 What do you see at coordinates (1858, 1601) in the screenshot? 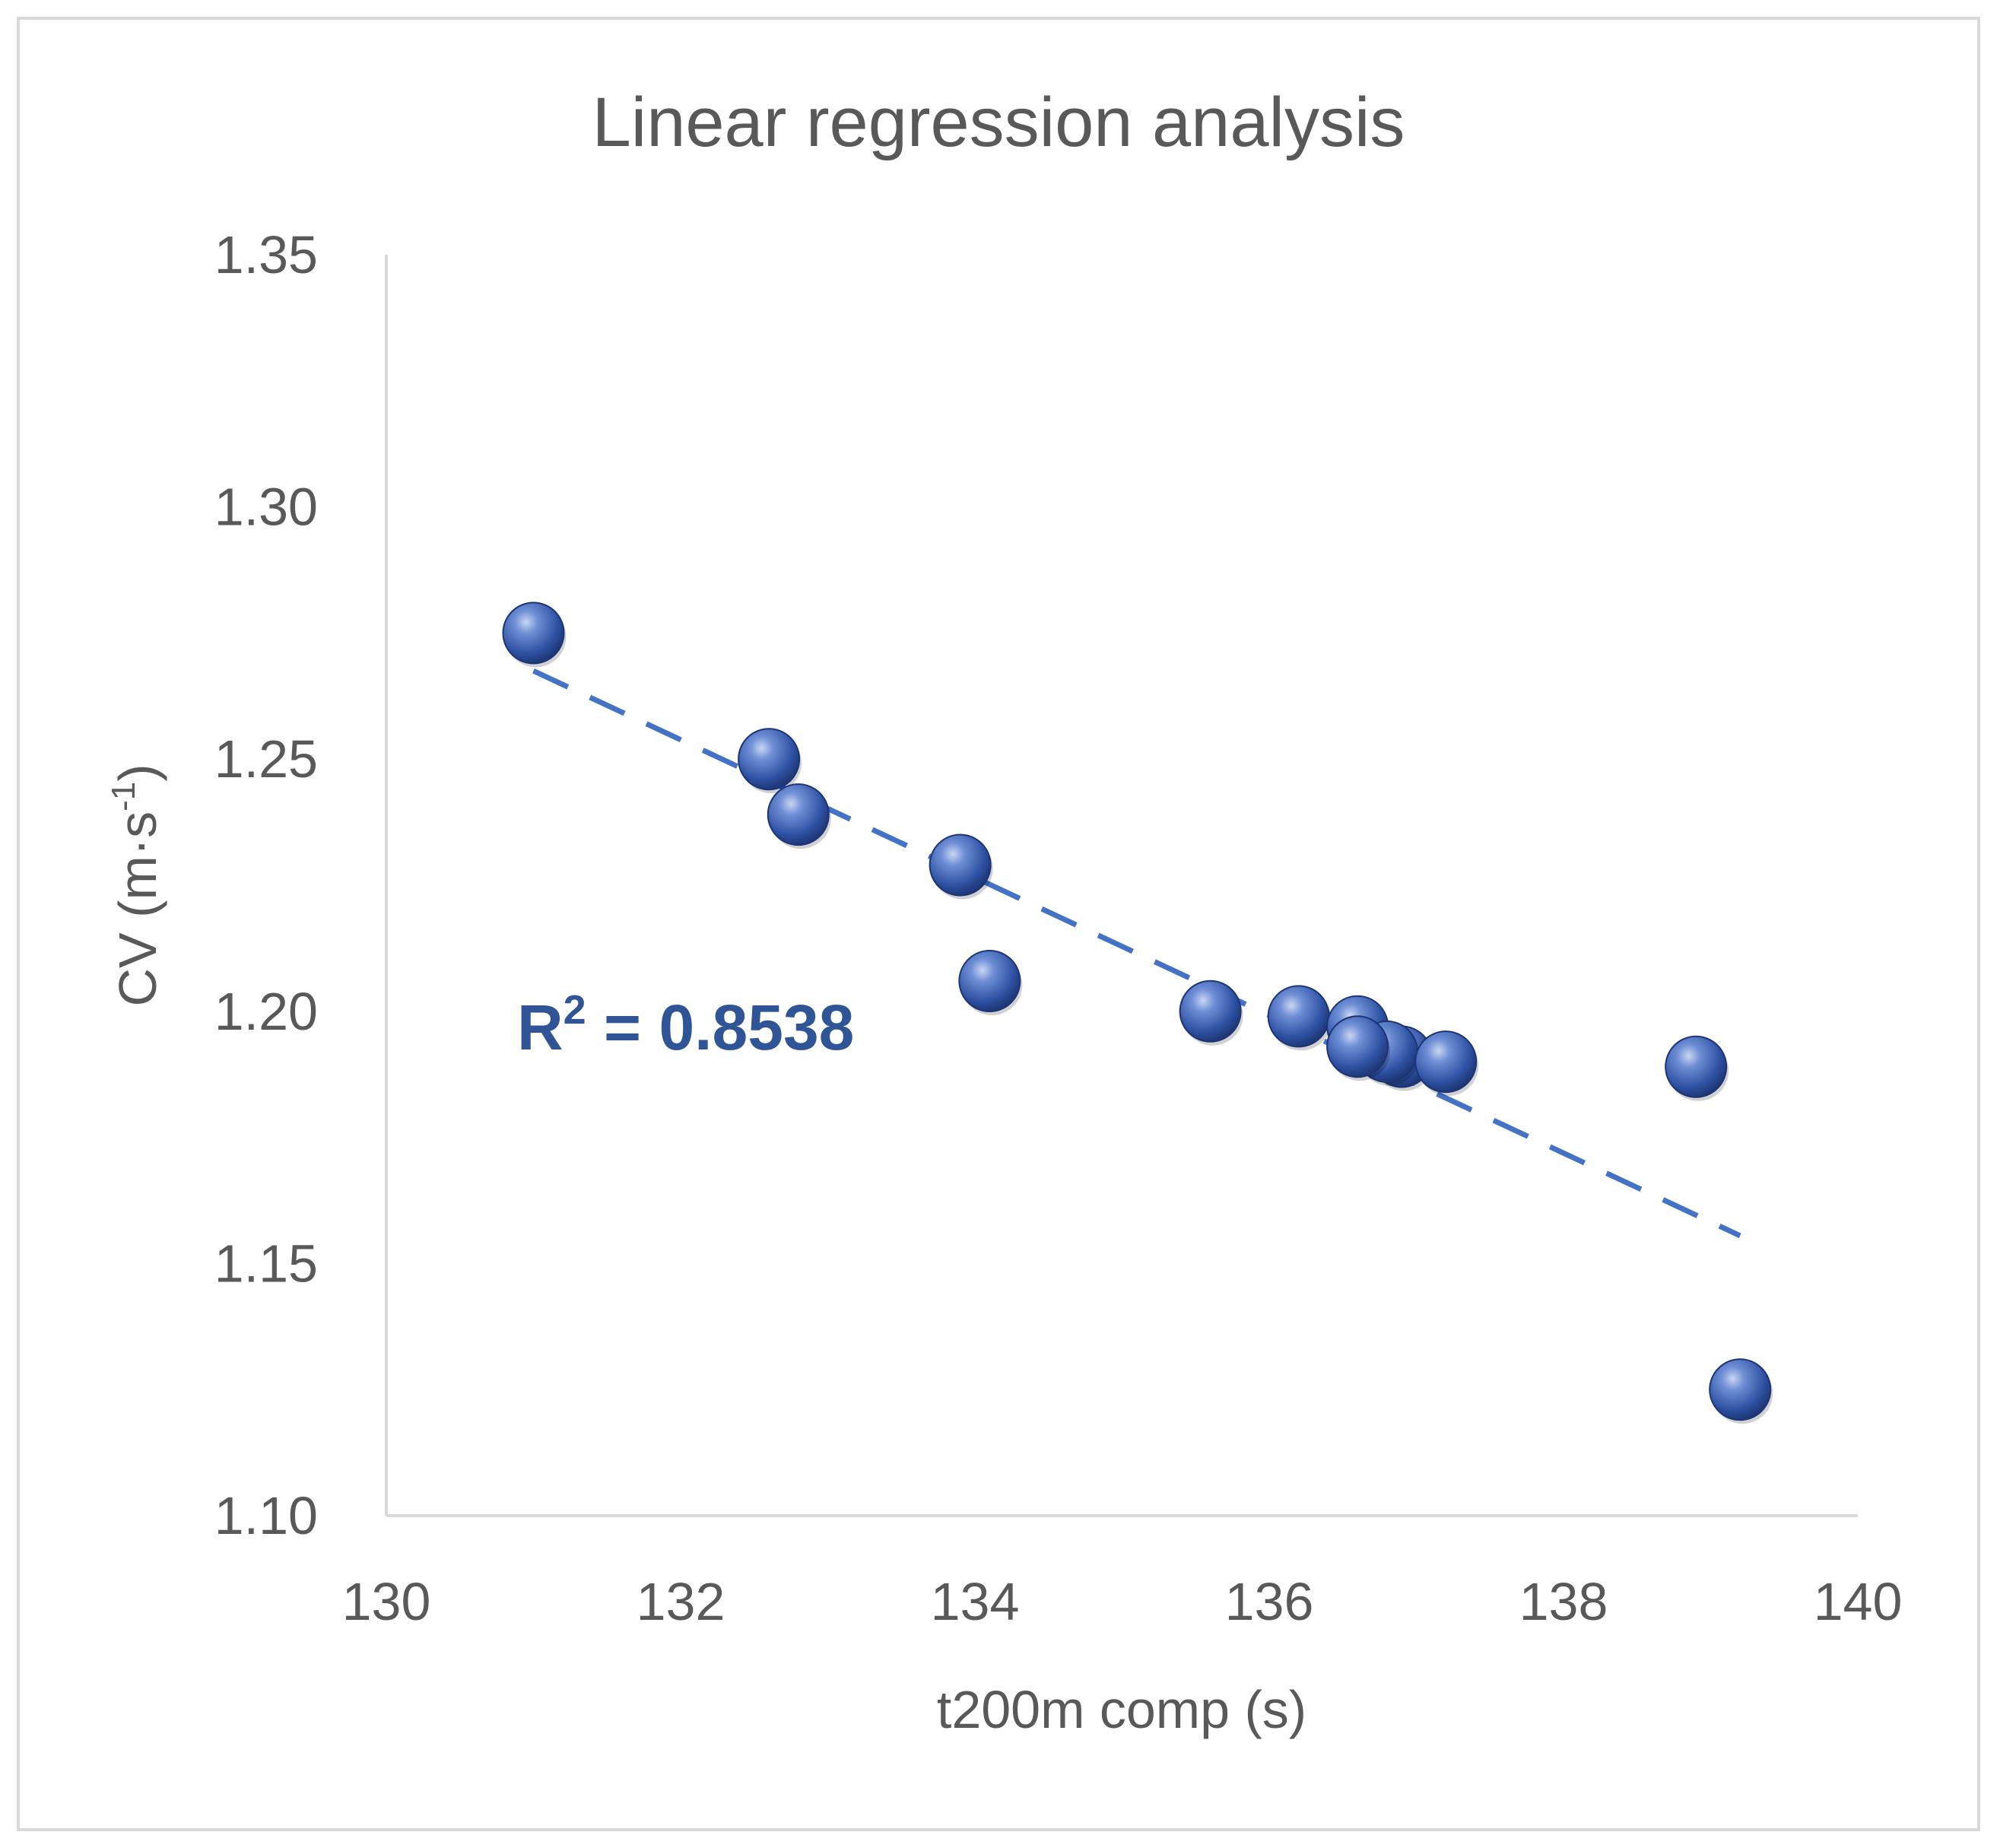
I see `x-tick-label: 140` at bounding box center [1858, 1601].